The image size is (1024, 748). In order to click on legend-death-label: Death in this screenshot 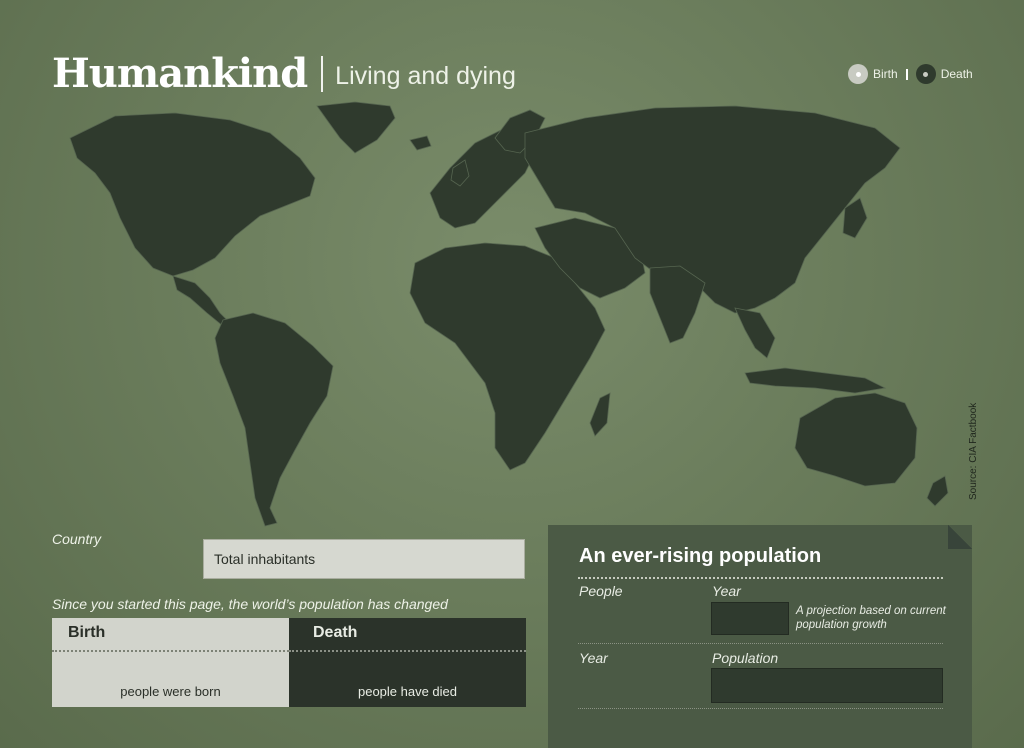, I will do `click(956, 74)`.